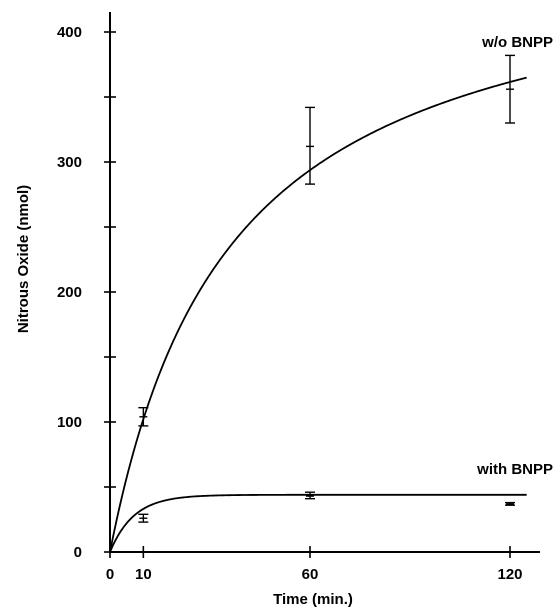 This screenshot has height=609, width=558. I want to click on y-tick-label-300: 300, so click(69, 162).